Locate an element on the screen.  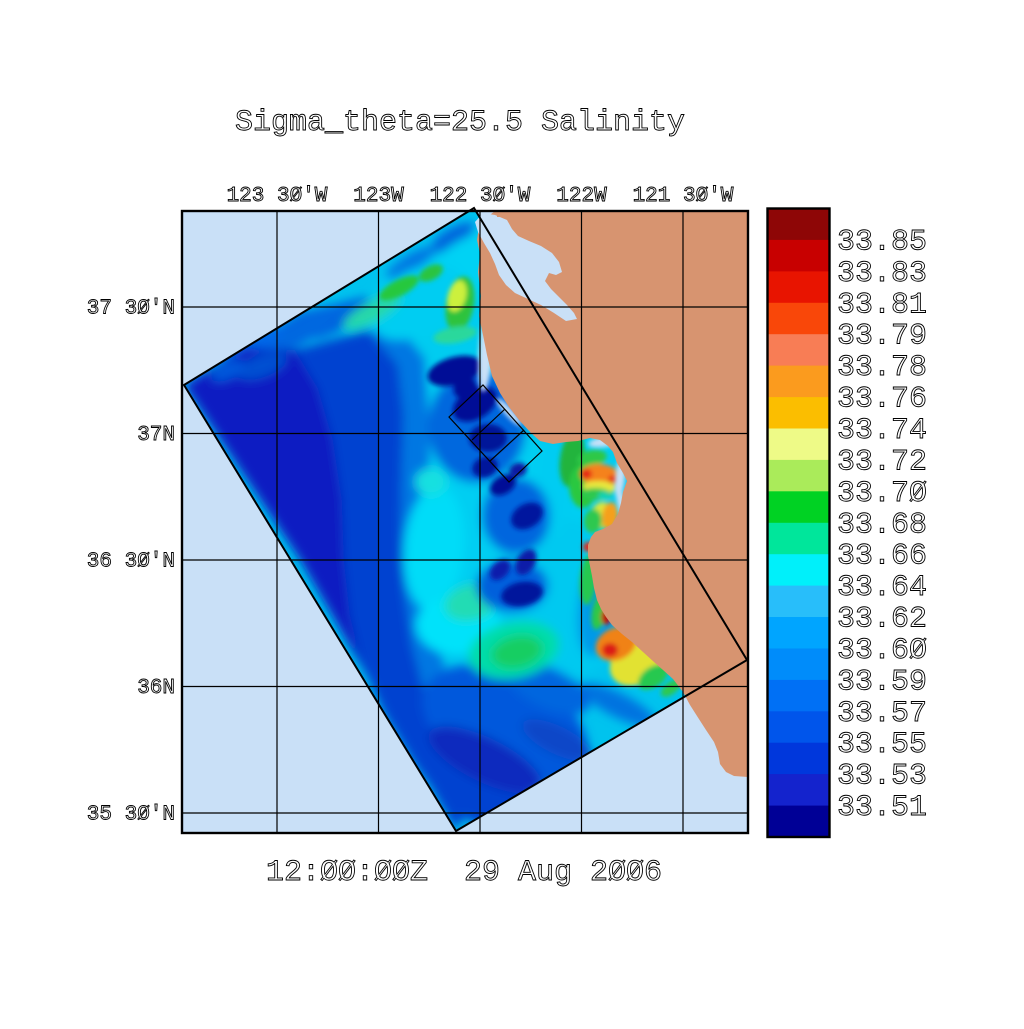
svg-text: 33.76 is located at coordinates (882, 400).